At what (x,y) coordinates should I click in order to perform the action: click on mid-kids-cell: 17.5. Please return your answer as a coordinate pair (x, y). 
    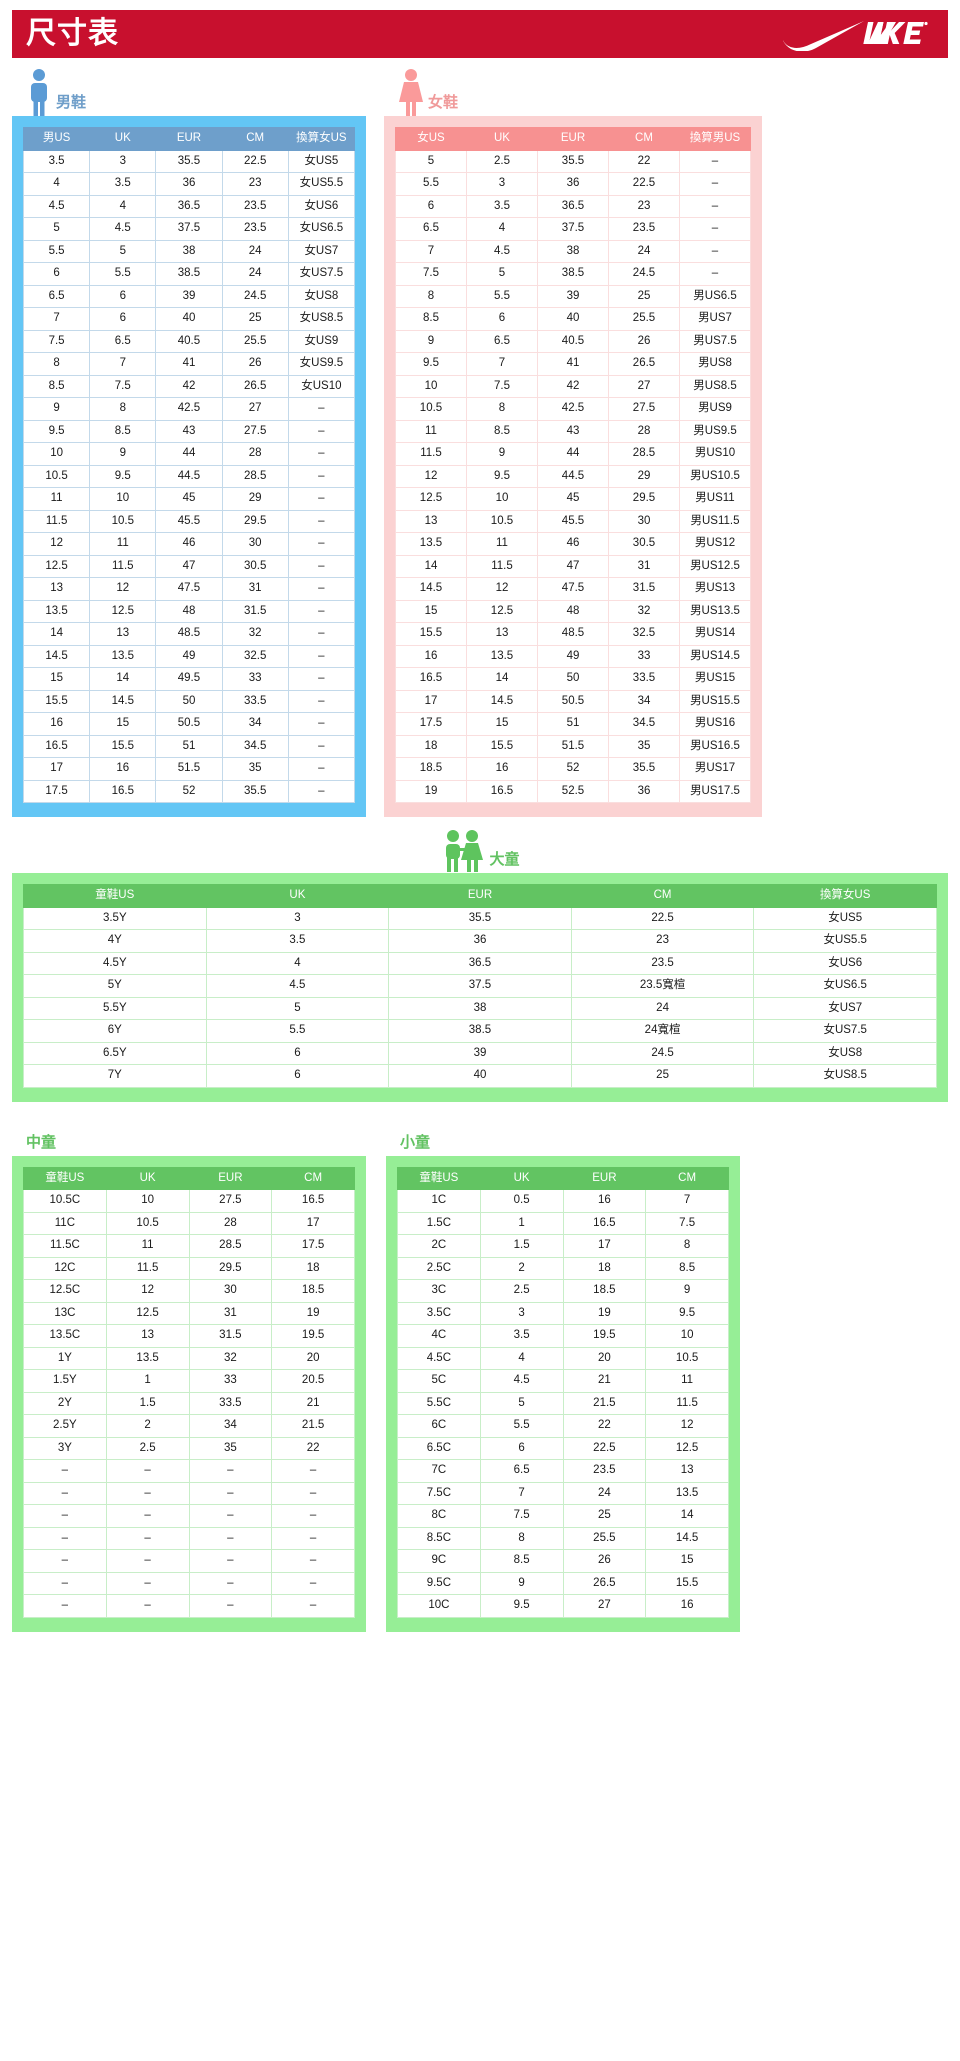
    Looking at the image, I should click on (313, 1246).